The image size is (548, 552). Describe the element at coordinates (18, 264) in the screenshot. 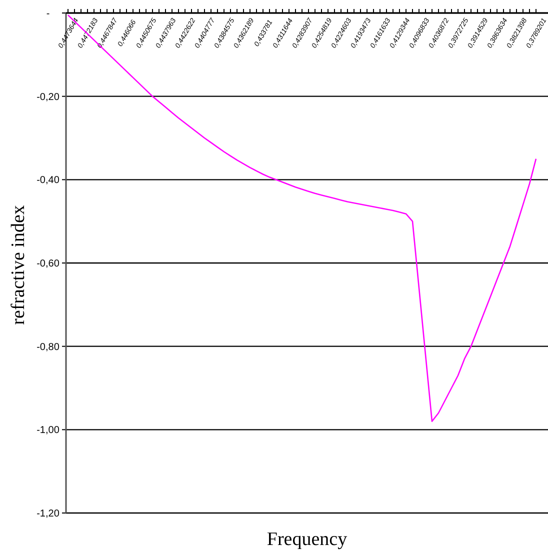

I see `y-axis-title: refractive index` at that location.